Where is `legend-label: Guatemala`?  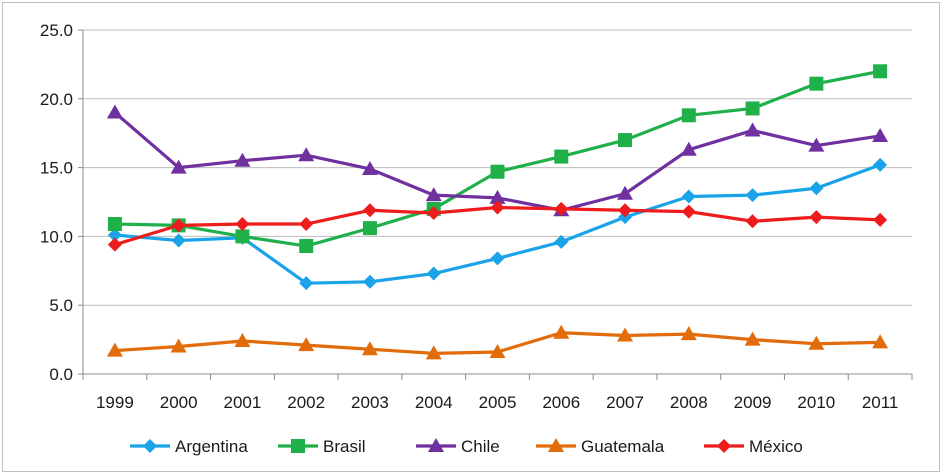 legend-label: Guatemala is located at coordinates (623, 446).